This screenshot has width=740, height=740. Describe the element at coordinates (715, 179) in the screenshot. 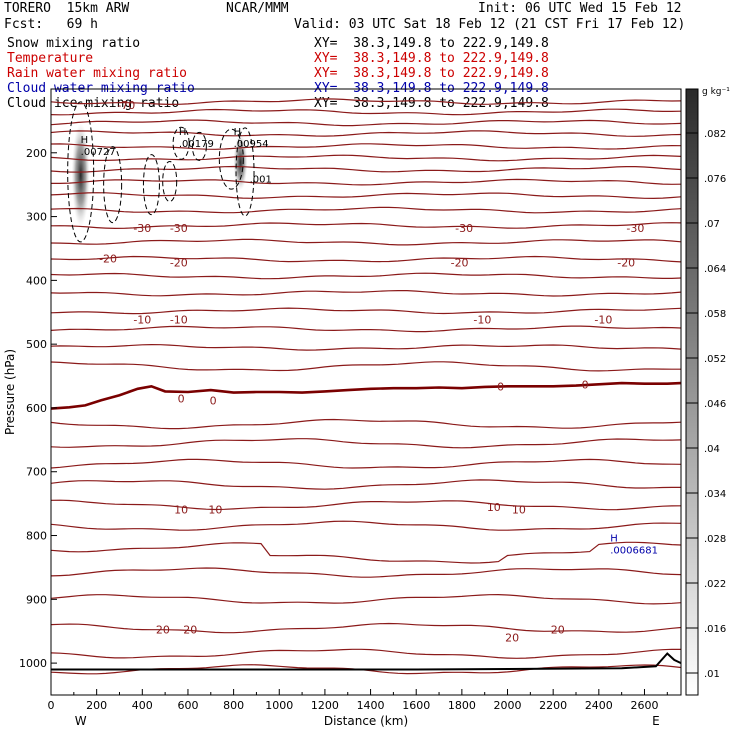

I see `colorbar-tick-label-11: .076` at that location.